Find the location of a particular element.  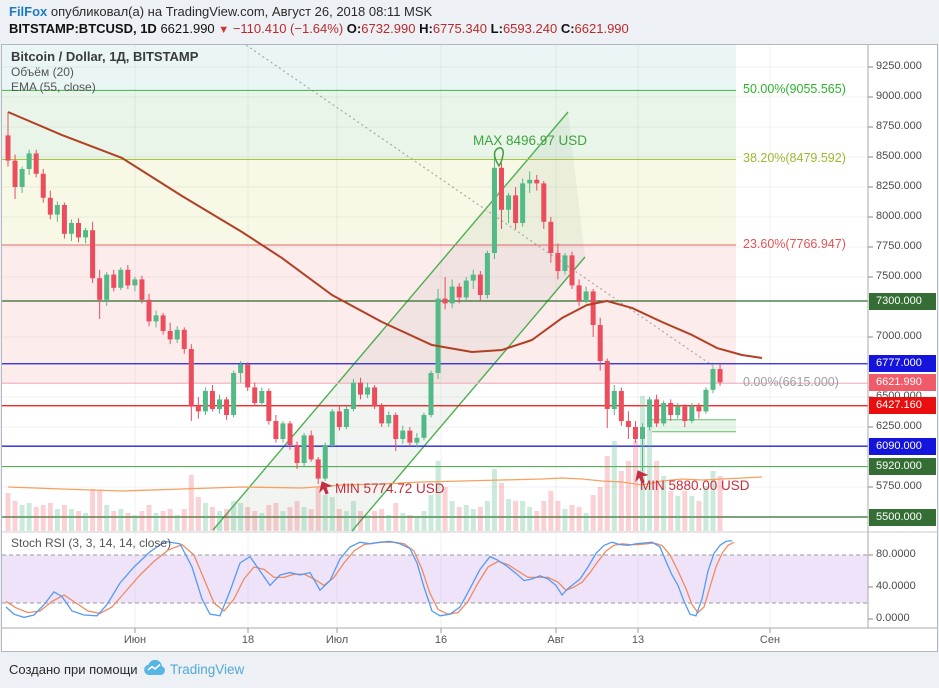

green-zone is located at coordinates (694, 425).